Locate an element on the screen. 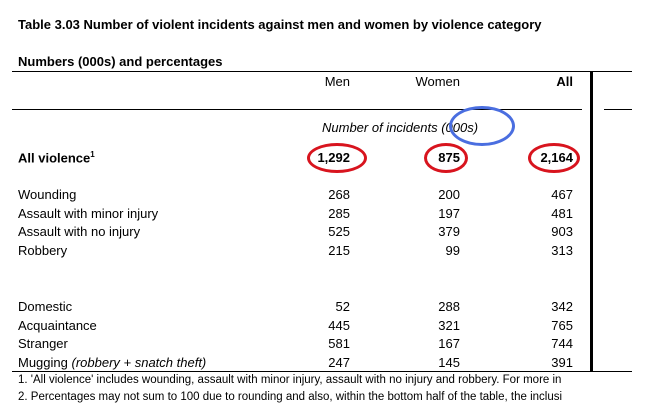  row-label: Robbery is located at coordinates (43, 251).